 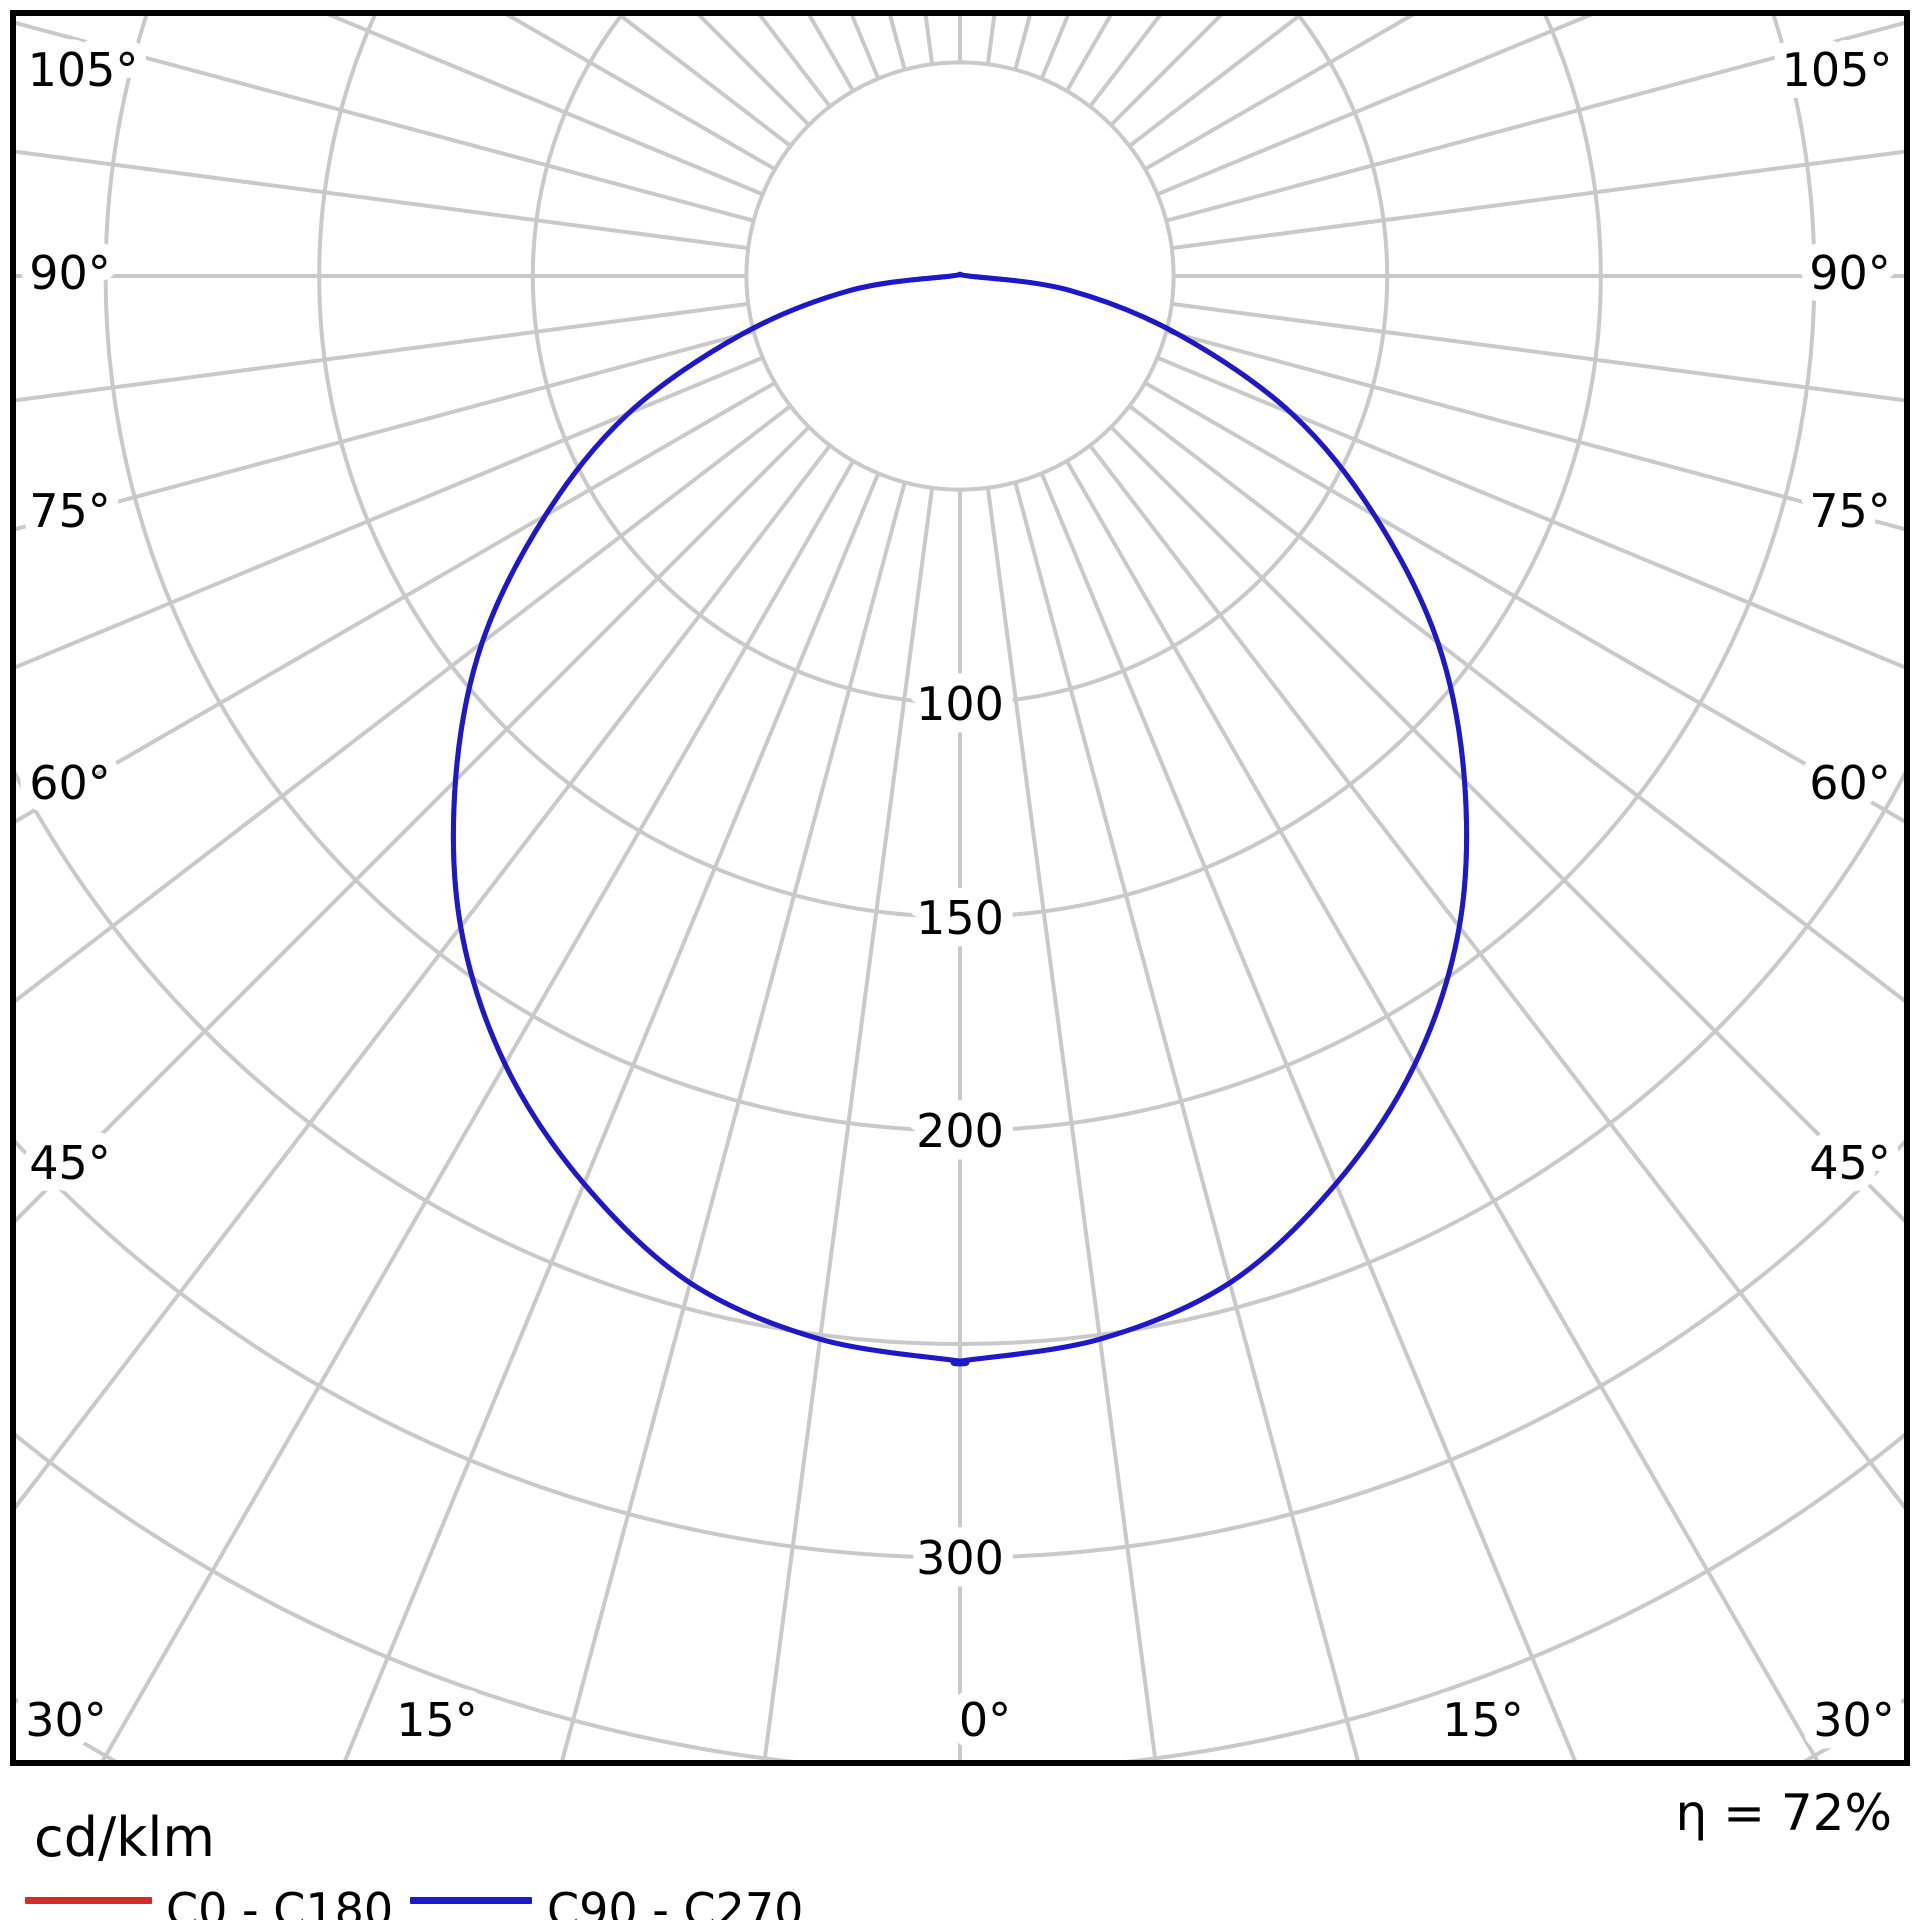 I want to click on angle-label-left: 45°, so click(x=70, y=1163).